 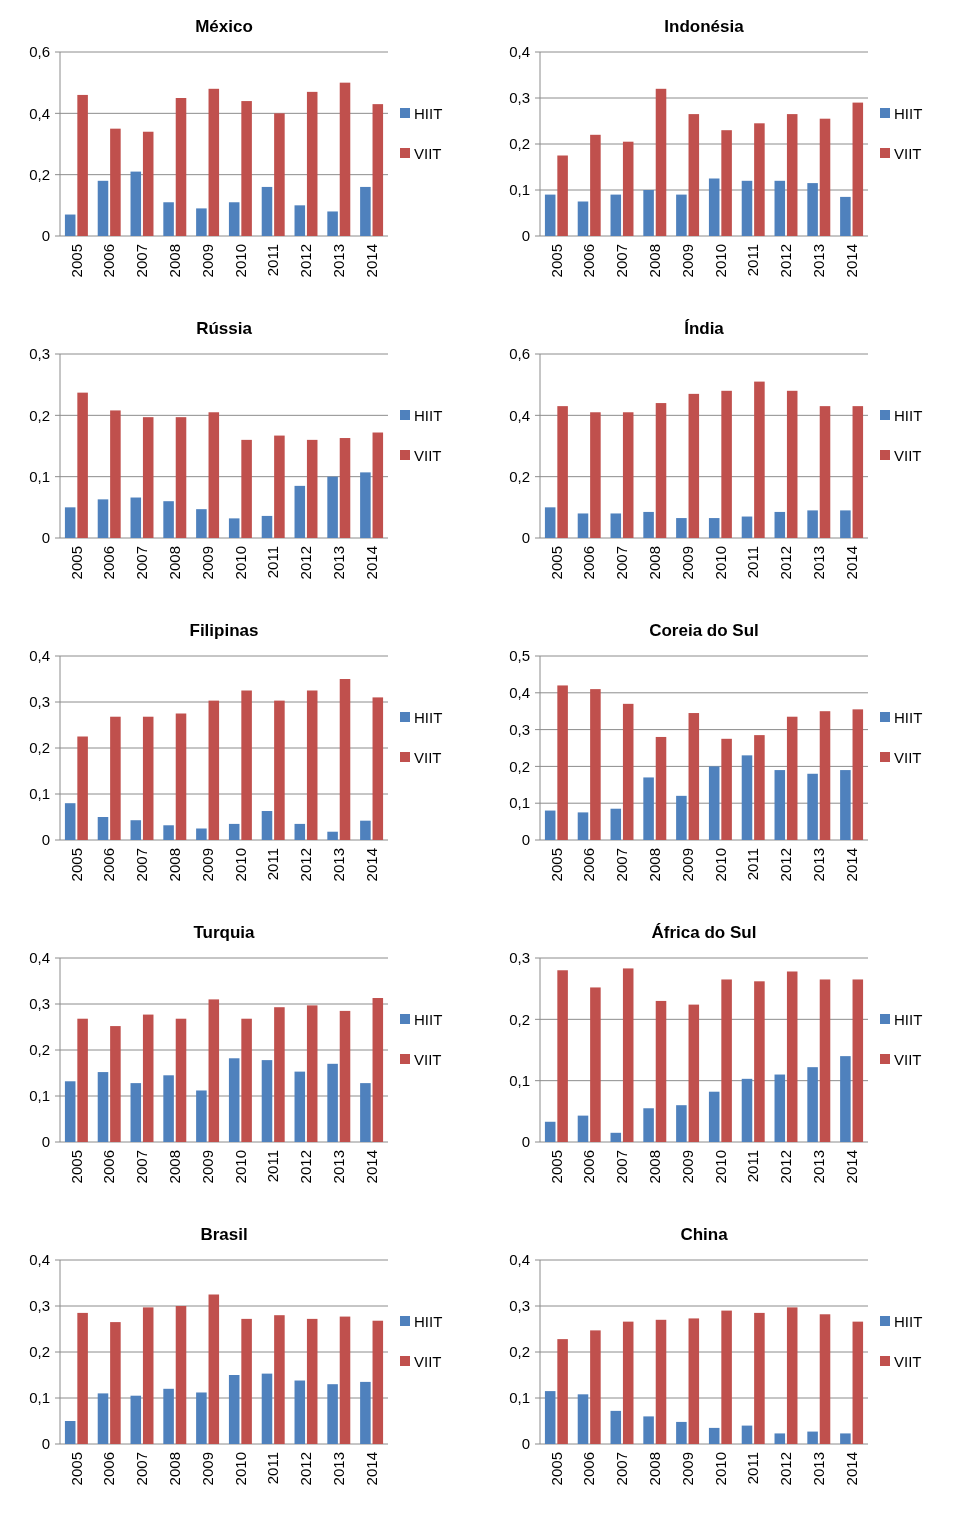 What do you see at coordinates (704, 328) in the screenshot?
I see `chart-title: Índia` at bounding box center [704, 328].